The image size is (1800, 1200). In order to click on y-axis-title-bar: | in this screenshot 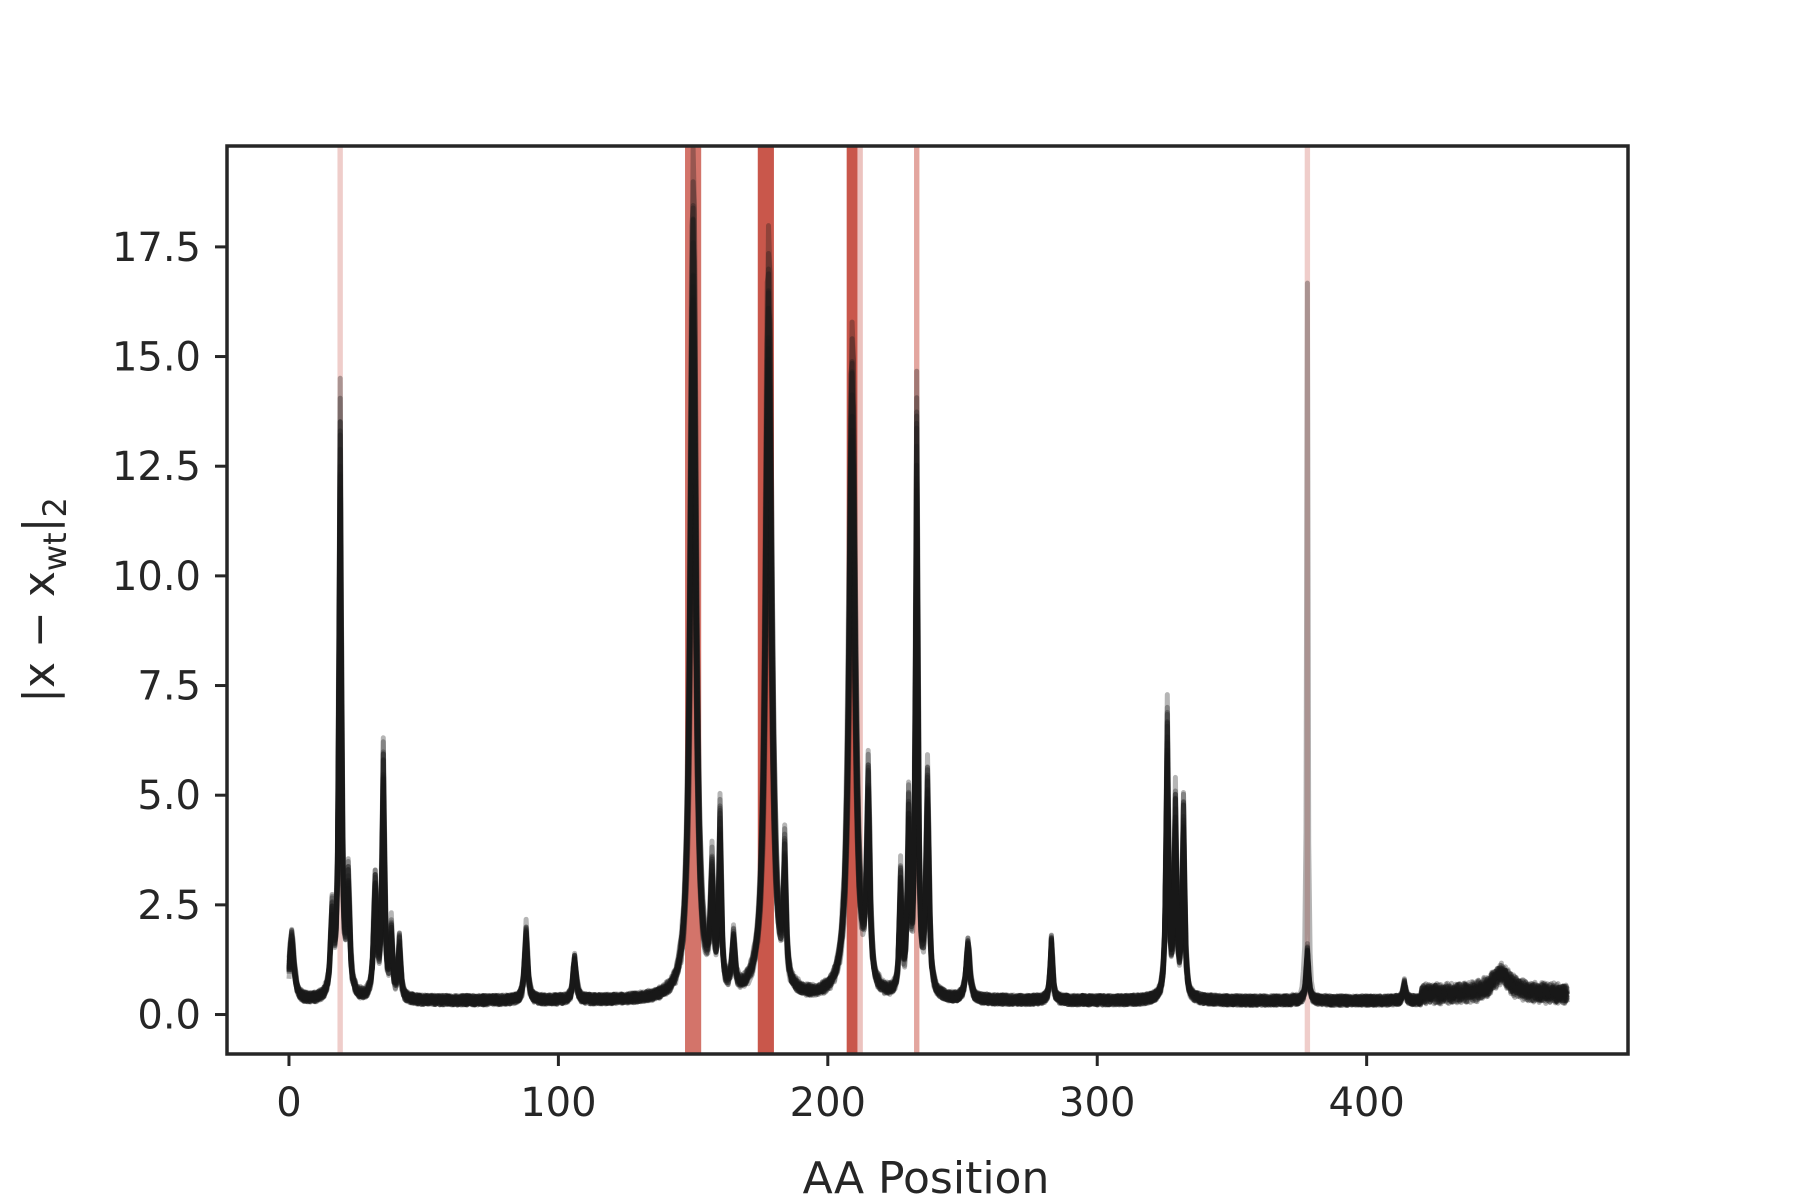, I will do `click(39, 525)`.